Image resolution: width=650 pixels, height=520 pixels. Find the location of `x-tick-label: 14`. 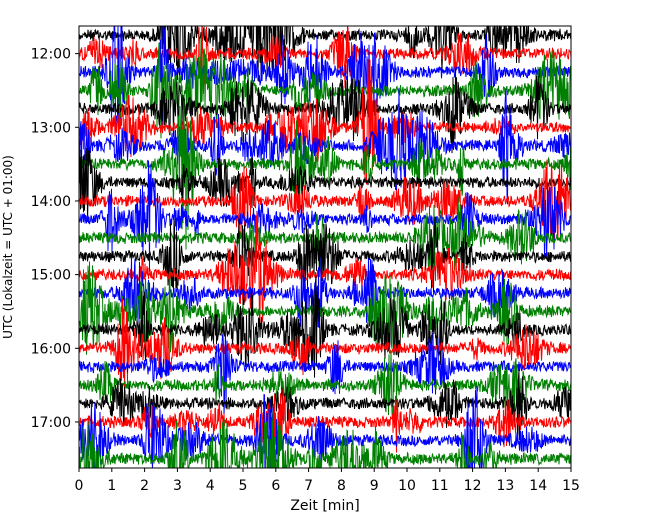

x-tick-label: 14 is located at coordinates (538, 486).